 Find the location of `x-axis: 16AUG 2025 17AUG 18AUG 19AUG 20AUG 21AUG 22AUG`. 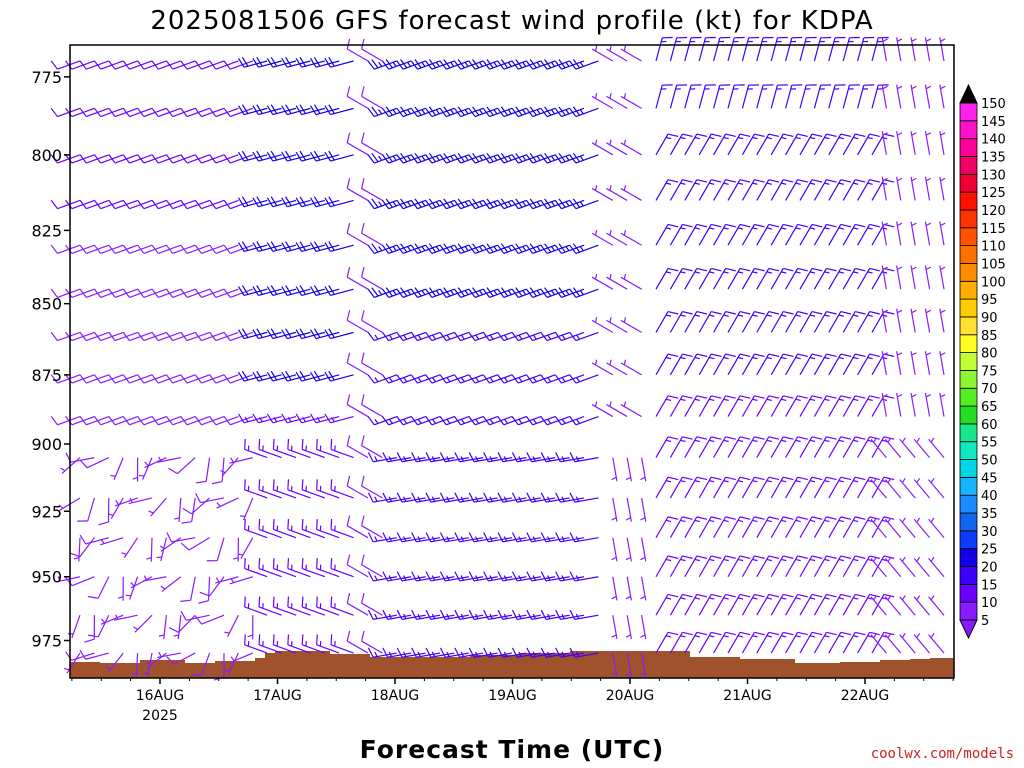

x-axis: 16AUG 2025 17AUG 18AUG 19AUG 20AUG 21AUG 22AUG is located at coordinates (512, 701).